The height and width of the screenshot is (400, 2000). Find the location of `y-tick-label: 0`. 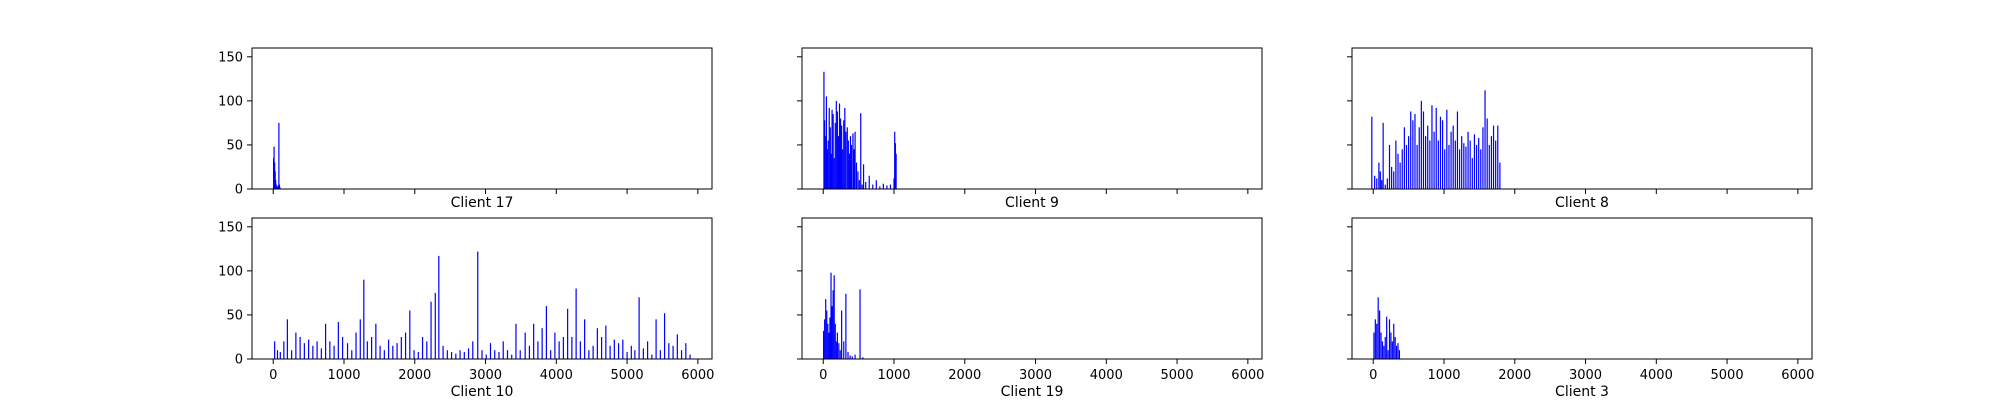

y-tick-label: 0 is located at coordinates (239, 190).